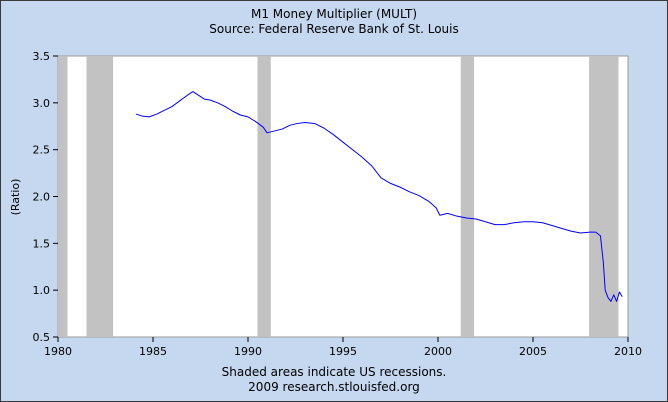  What do you see at coordinates (334, 387) in the screenshot?
I see `source-credit: 2009 research.stlouisfed.org` at bounding box center [334, 387].